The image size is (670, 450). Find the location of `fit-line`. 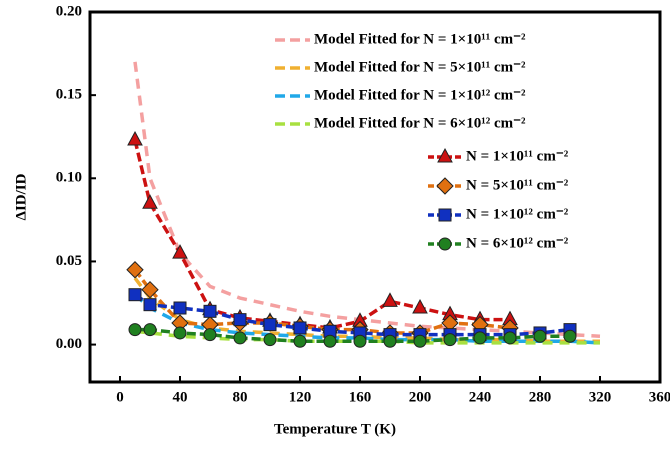

fit-line is located at coordinates (367, 319).